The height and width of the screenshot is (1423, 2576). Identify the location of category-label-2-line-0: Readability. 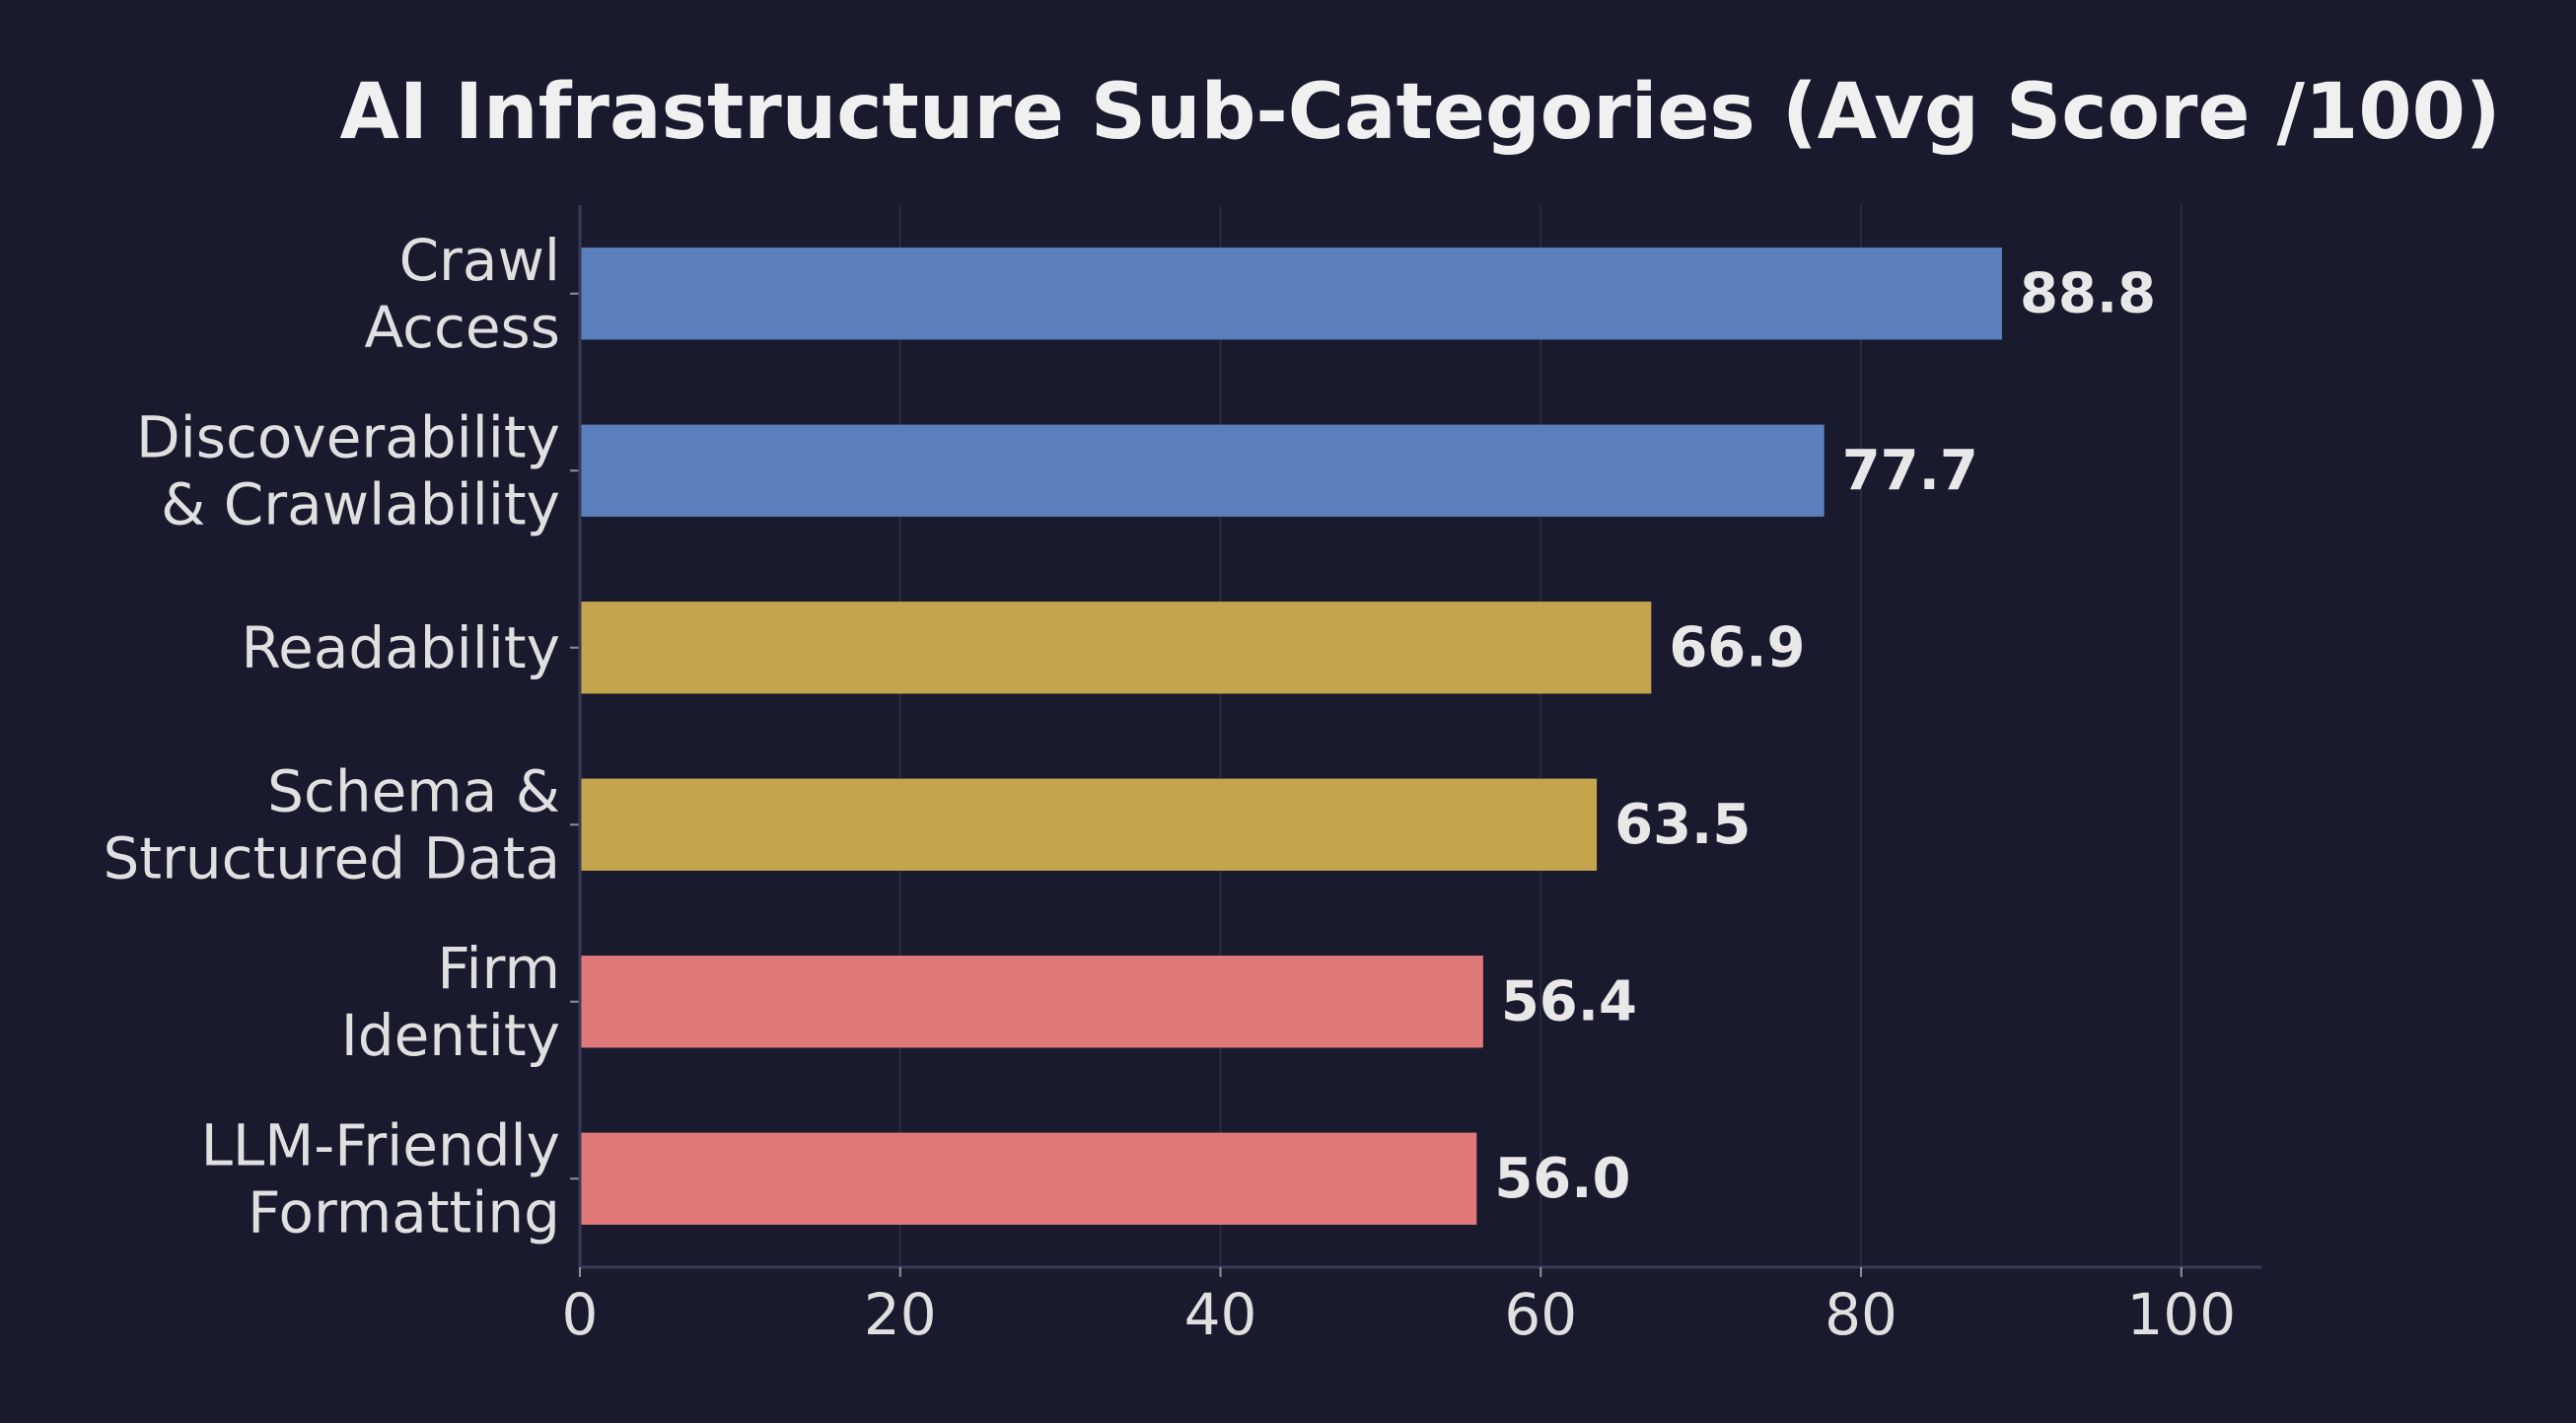
(401, 647).